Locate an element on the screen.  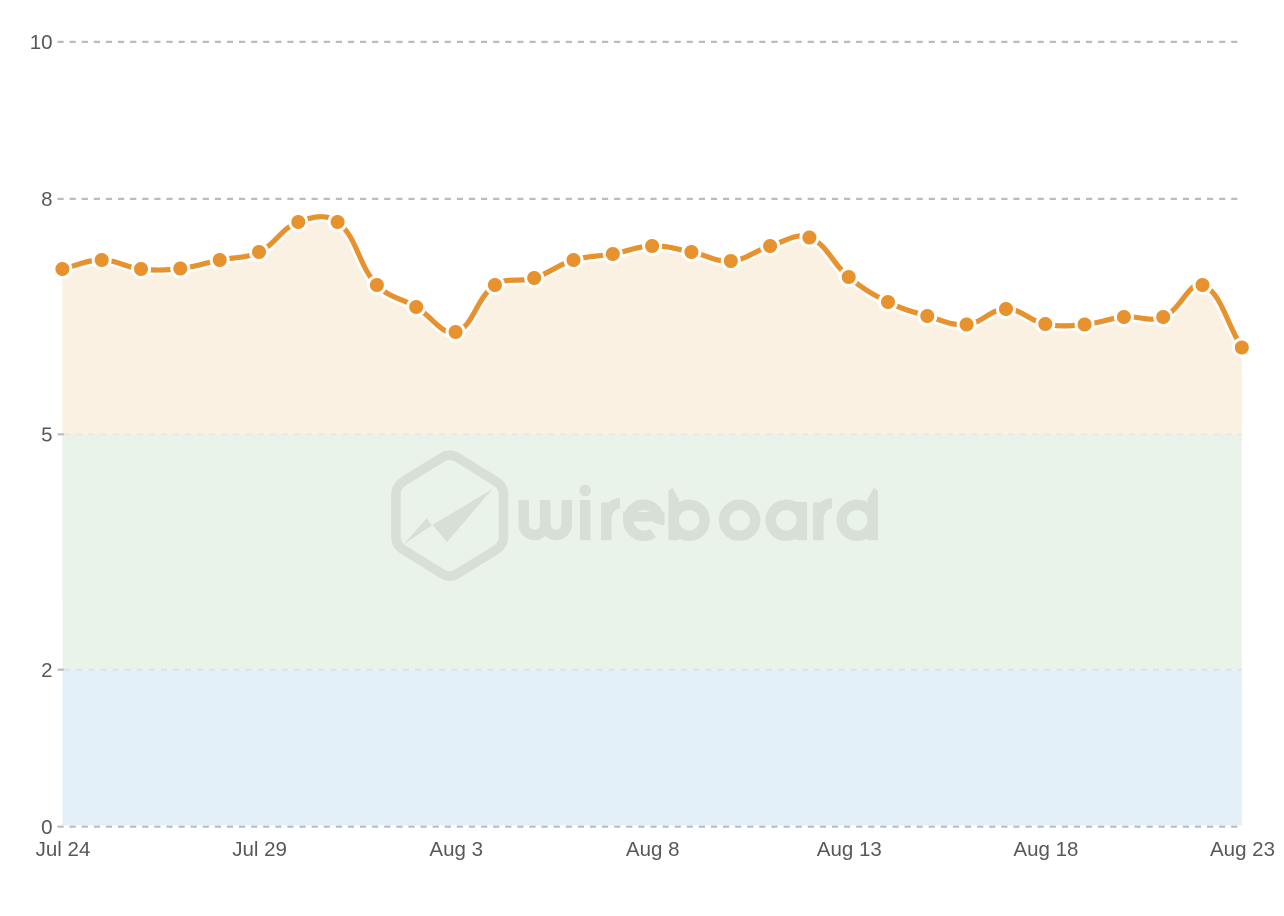
svg-text: 5 is located at coordinates (46, 435).